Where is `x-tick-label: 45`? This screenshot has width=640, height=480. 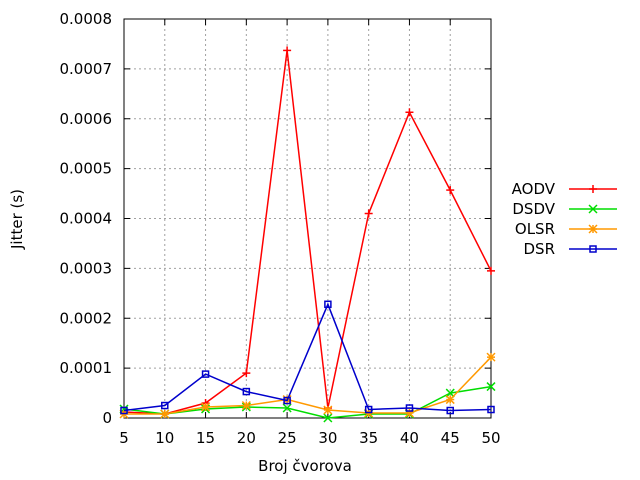
x-tick-label: 45 is located at coordinates (450, 438).